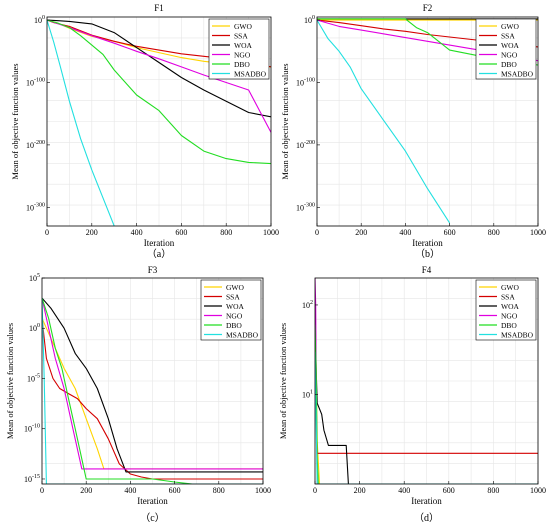  Describe the element at coordinates (152, 518) in the screenshot. I see `panel-caption: （c）` at that location.